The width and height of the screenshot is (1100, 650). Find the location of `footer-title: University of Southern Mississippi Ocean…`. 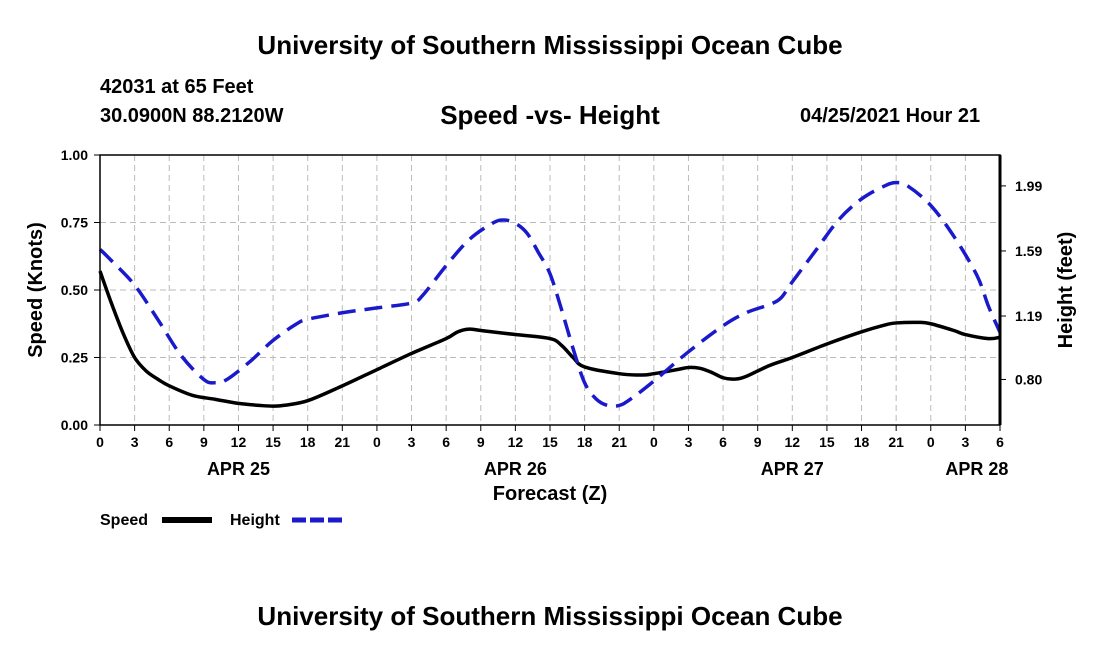

footer-title: University of Southern Mississippi Ocean… is located at coordinates (550, 616).